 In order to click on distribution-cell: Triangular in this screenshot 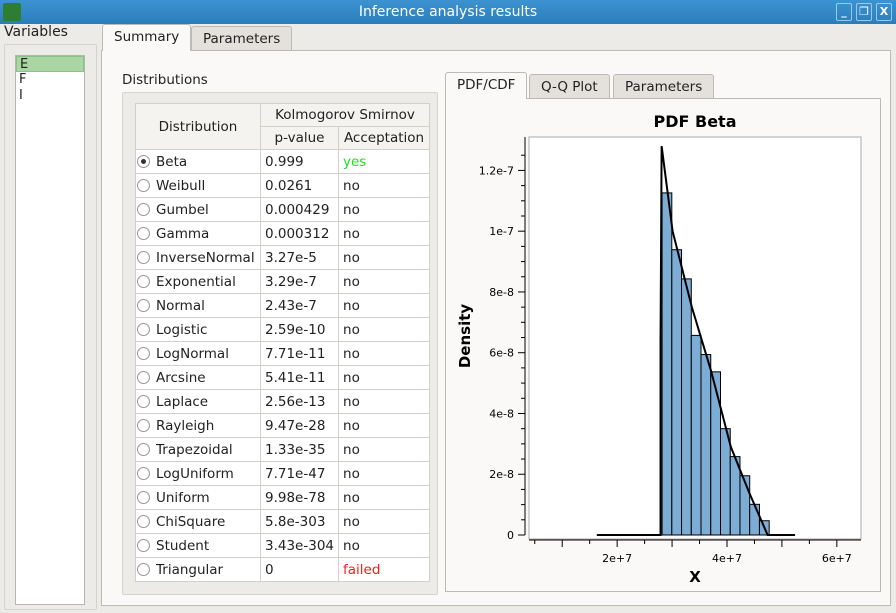, I will do `click(198, 569)`.